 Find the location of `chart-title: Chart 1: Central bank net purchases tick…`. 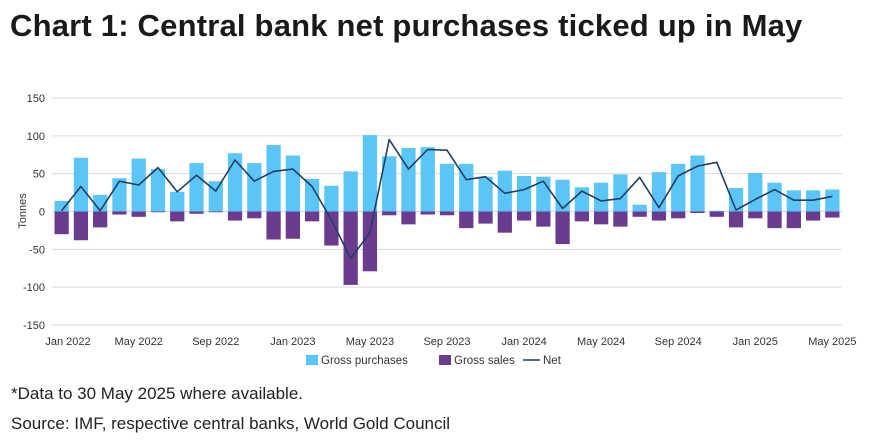

chart-title: Chart 1: Central bank net purchases tick… is located at coordinates (406, 25).